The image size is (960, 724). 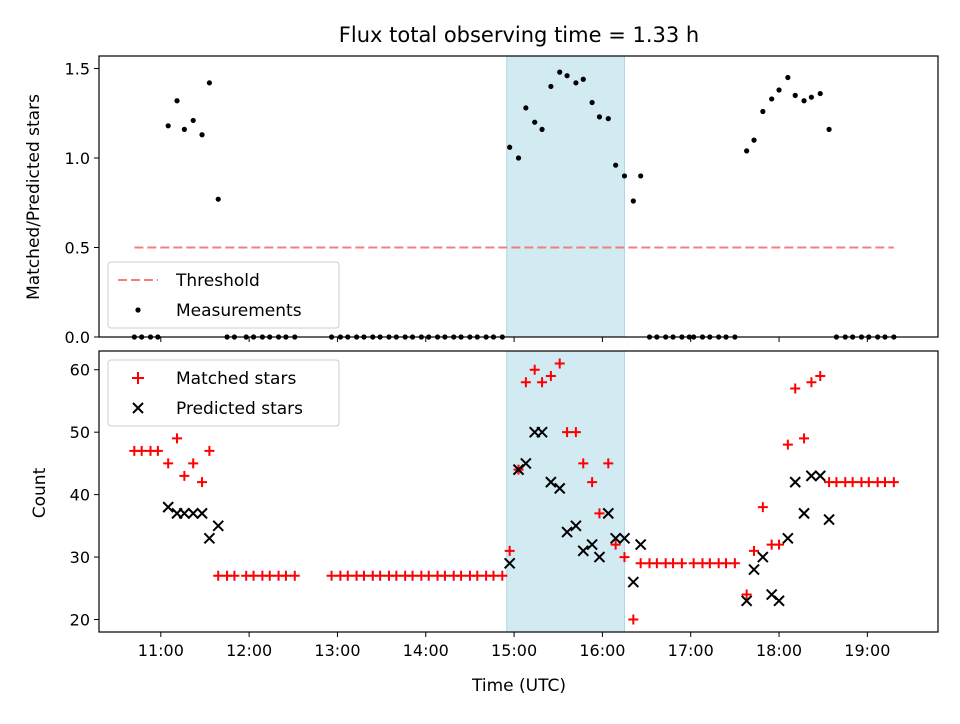 What do you see at coordinates (161, 650) in the screenshot?
I see `x-tick-label: 11:00` at bounding box center [161, 650].